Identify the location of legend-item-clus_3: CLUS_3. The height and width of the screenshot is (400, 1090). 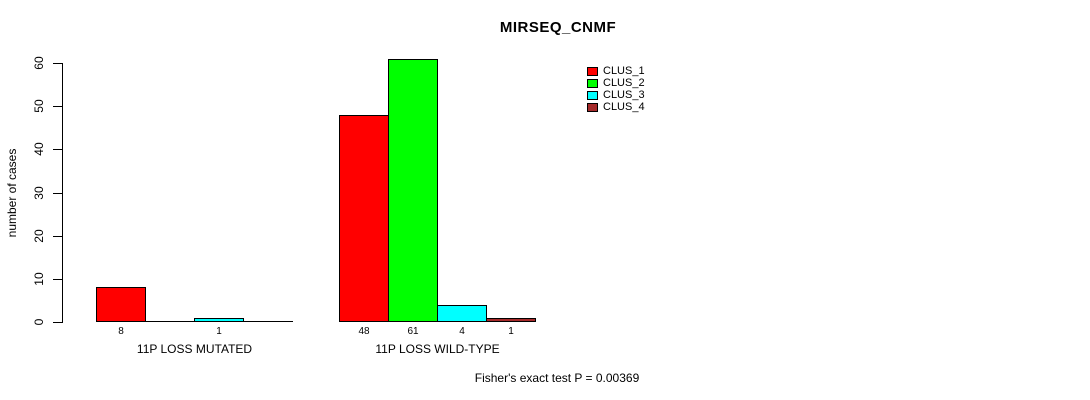
(616, 95).